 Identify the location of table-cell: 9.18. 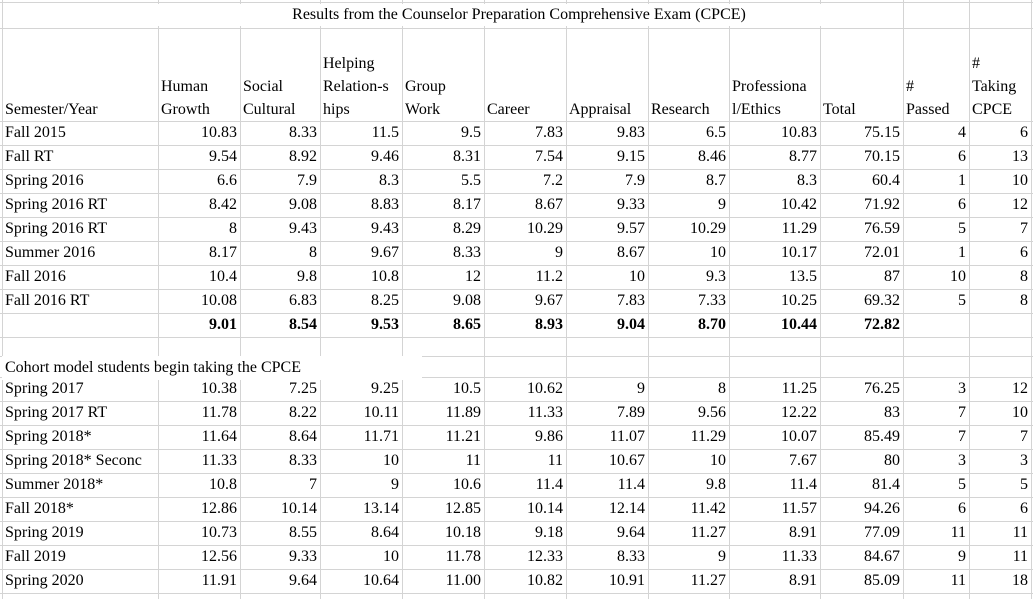
(549, 532).